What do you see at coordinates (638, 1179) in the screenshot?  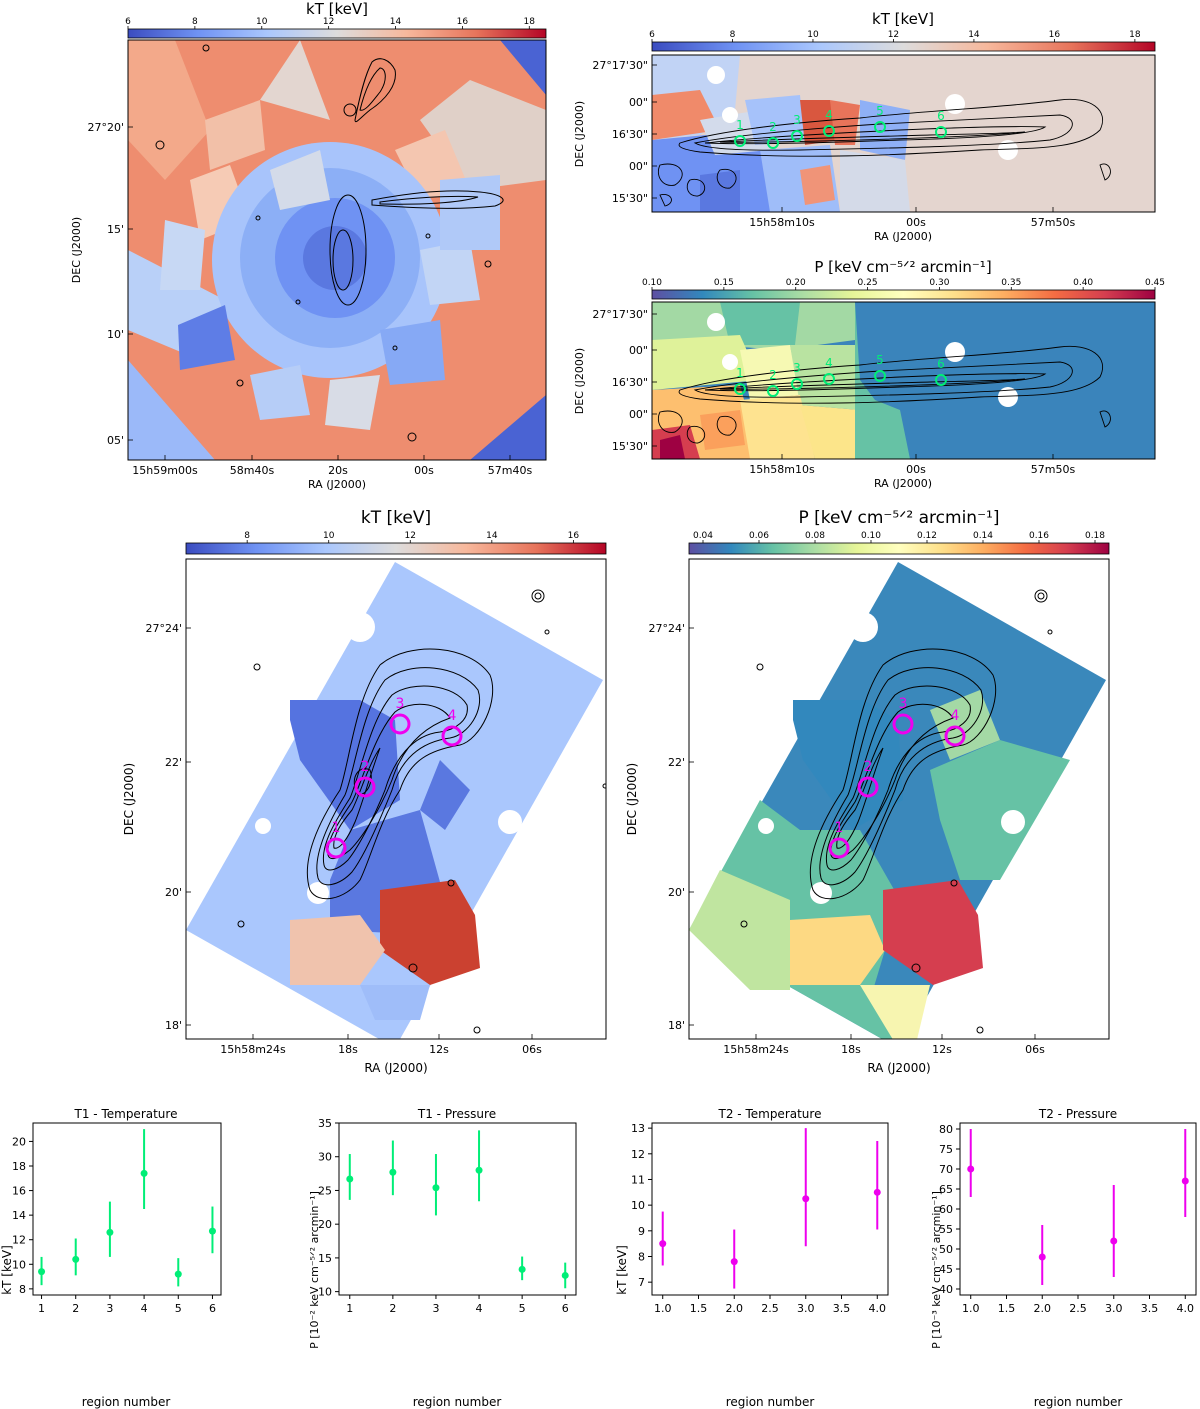 I see `chart-y-tick-label: 11` at bounding box center [638, 1179].